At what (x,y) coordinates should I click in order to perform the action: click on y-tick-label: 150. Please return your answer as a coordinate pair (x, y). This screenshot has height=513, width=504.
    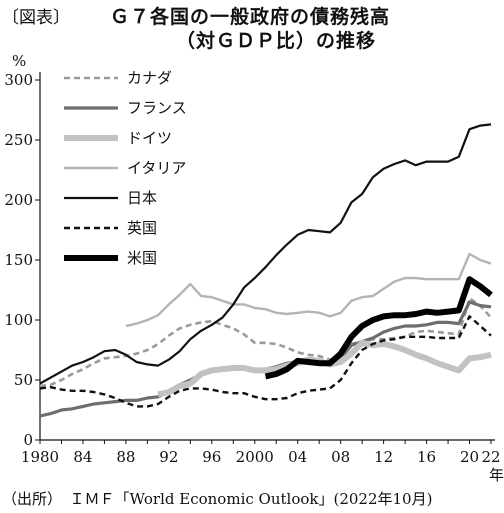
    Looking at the image, I should click on (18, 260).